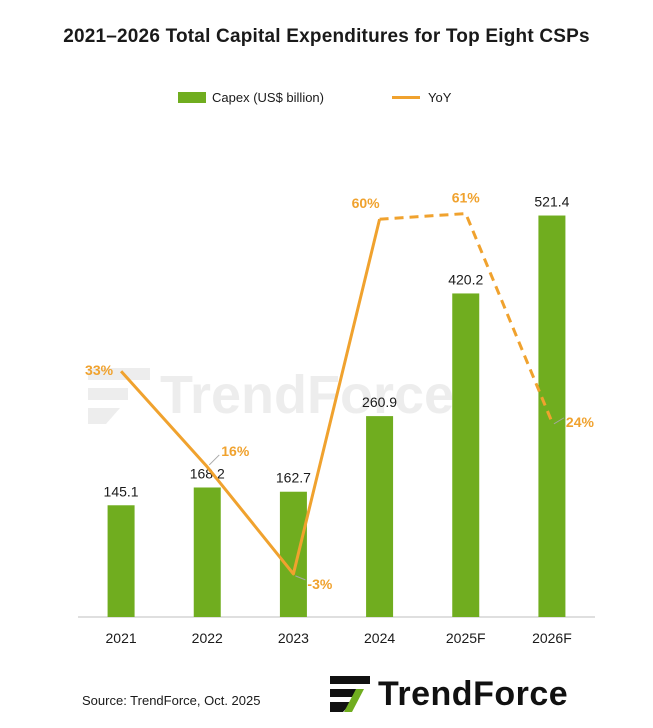  I want to click on x-tick-label-2024: 2024, so click(379, 638).